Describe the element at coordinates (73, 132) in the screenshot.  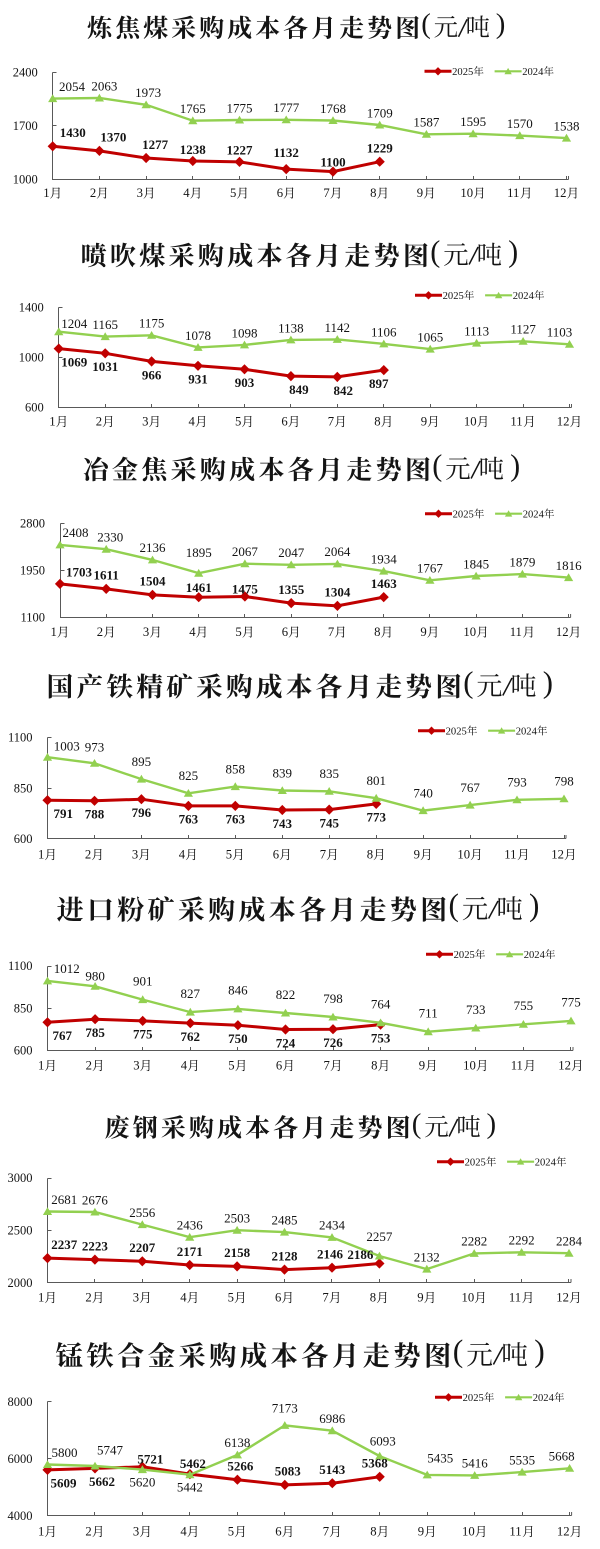
I see `svg-text: 1430` at that location.